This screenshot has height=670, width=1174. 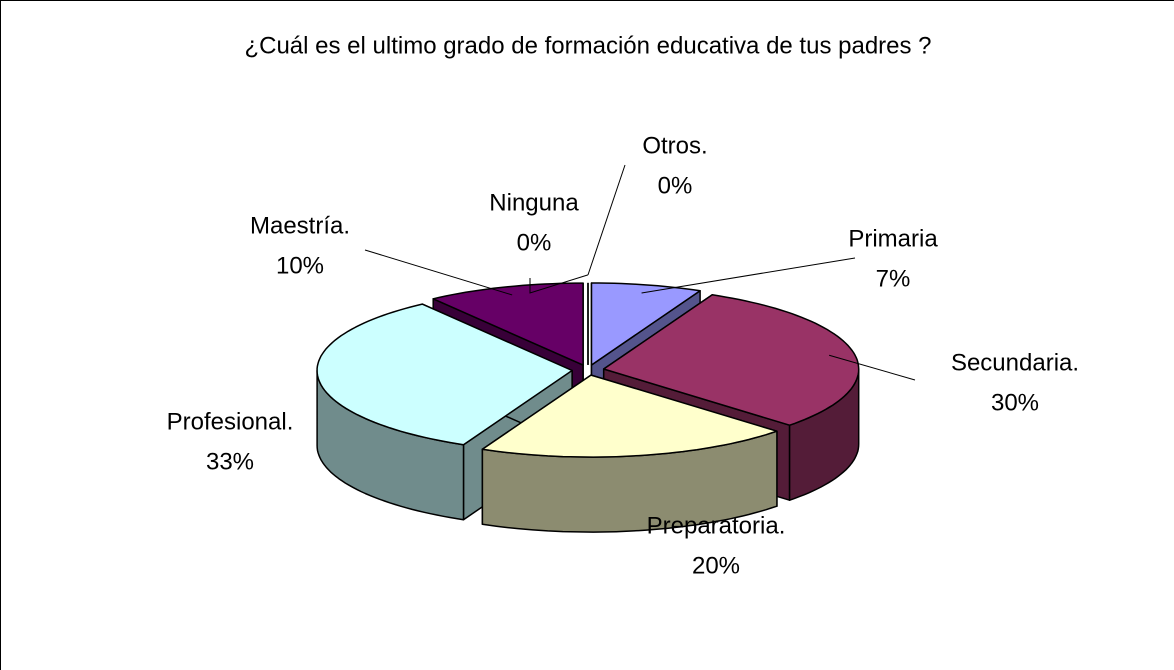 What do you see at coordinates (893, 278) in the screenshot?
I see `slice-value-label: 7%` at bounding box center [893, 278].